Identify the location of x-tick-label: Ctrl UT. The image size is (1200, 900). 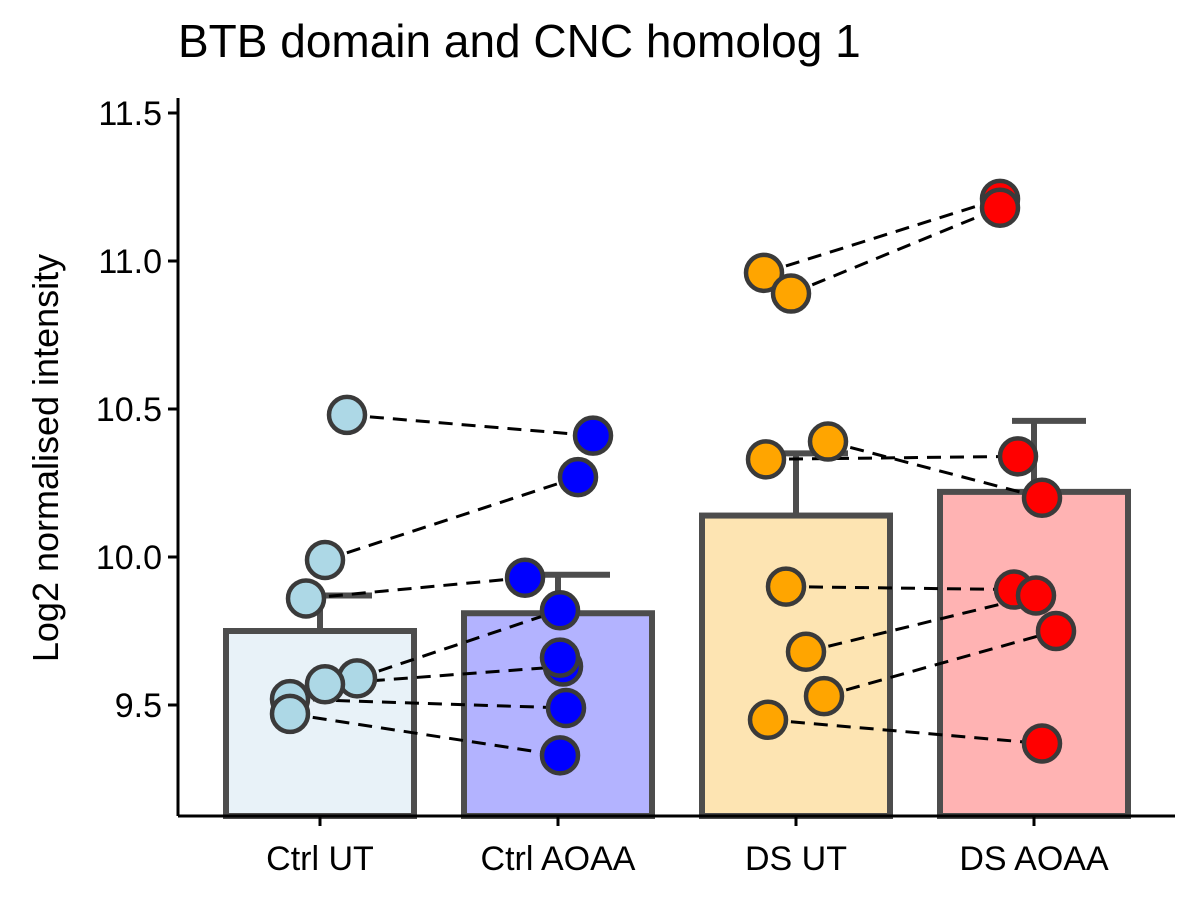
(320, 859).